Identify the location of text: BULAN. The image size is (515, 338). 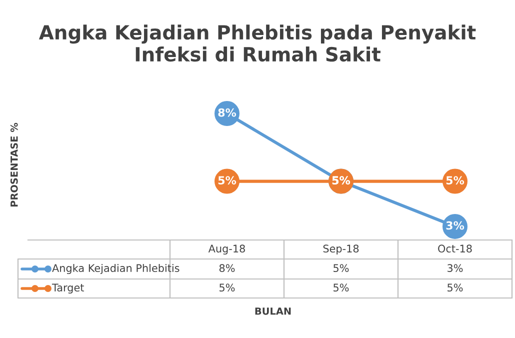
(273, 311).